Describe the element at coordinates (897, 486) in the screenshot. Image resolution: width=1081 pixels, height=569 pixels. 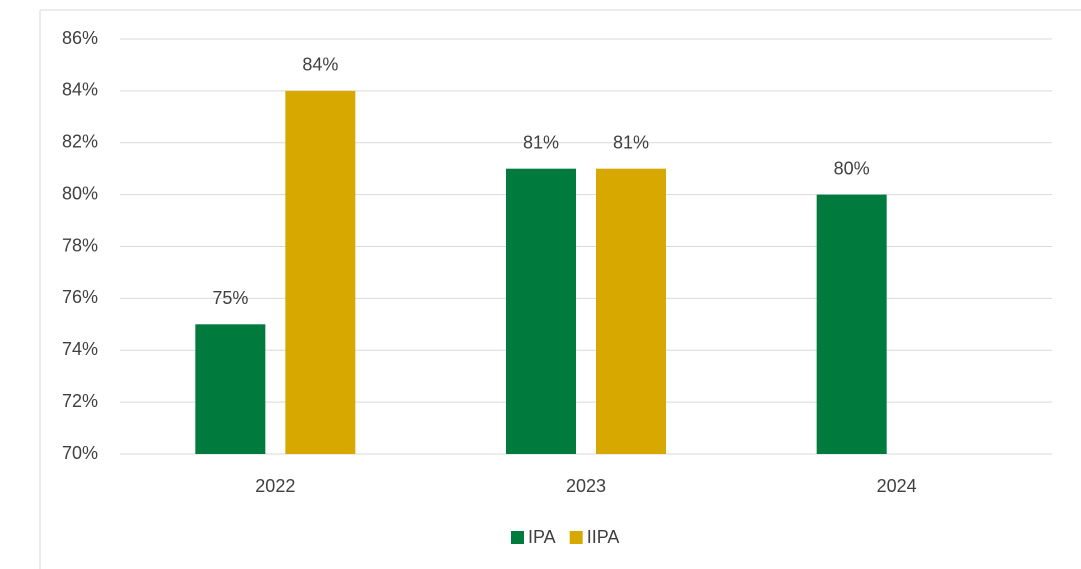
I see `x-tick-label: 2024` at that location.